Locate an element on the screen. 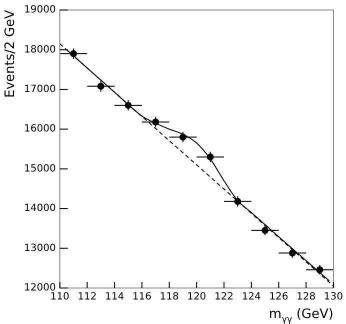 The height and width of the screenshot is (324, 346). x-tick-label: 114 is located at coordinates (114, 297).